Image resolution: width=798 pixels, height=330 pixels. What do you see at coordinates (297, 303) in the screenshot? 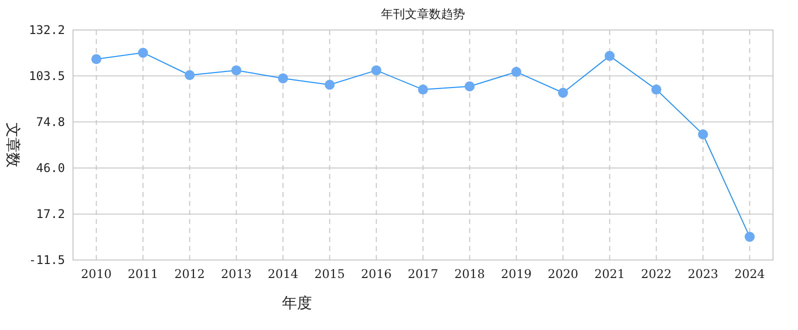
I see `x-axis-title: 年度` at bounding box center [297, 303].